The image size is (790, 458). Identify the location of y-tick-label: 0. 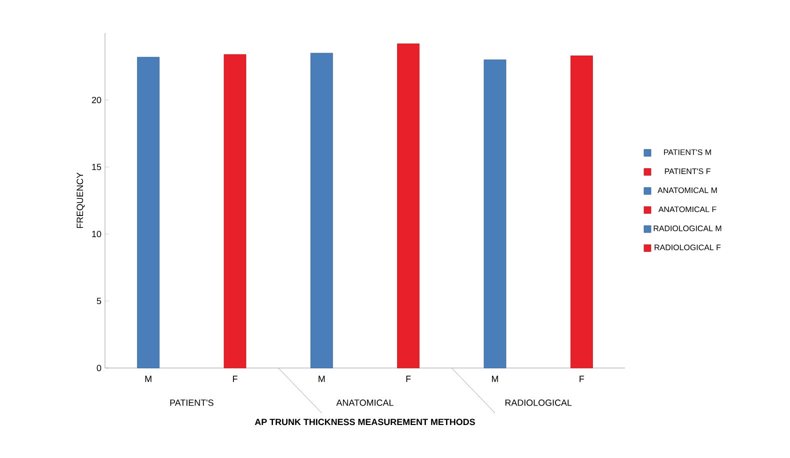
(99, 368).